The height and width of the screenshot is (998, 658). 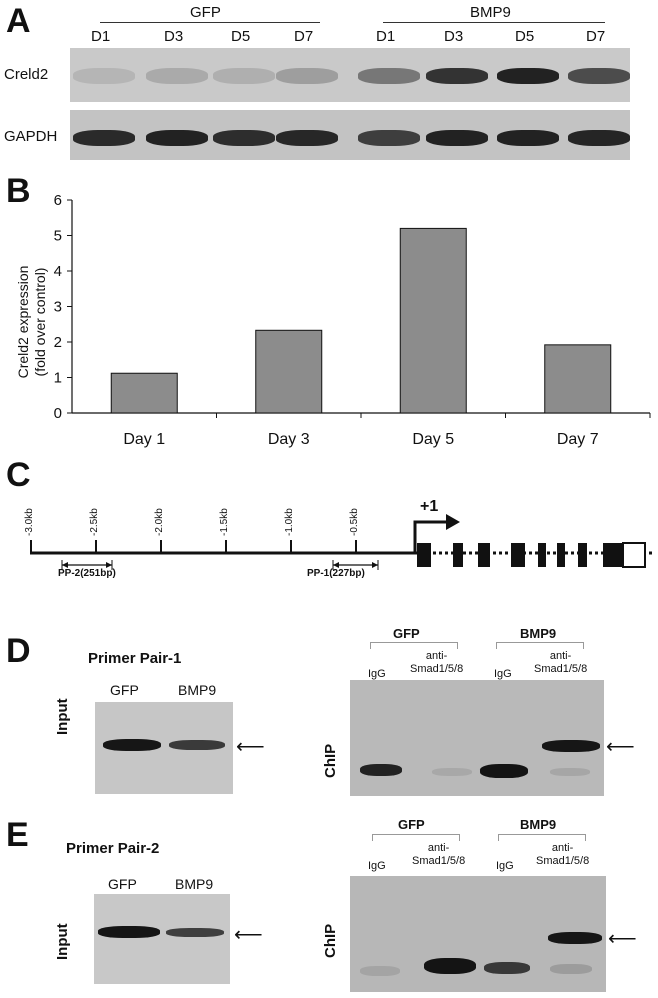 What do you see at coordinates (436, 533) in the screenshot?
I see `tss-arrow` at bounding box center [436, 533].